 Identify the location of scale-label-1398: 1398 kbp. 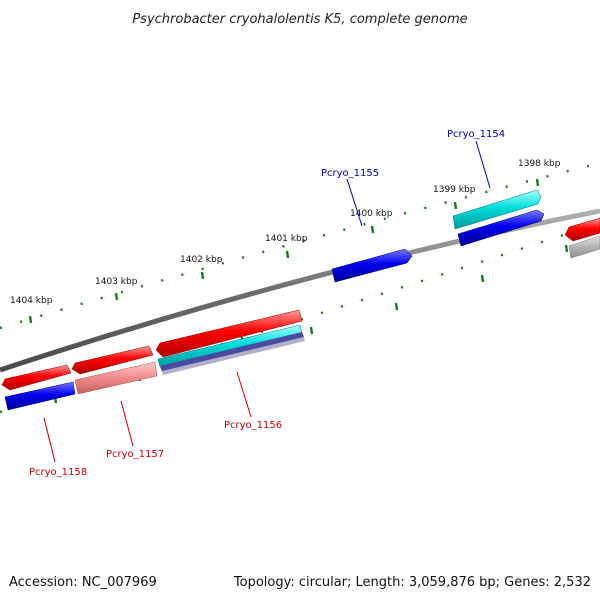
(539, 164).